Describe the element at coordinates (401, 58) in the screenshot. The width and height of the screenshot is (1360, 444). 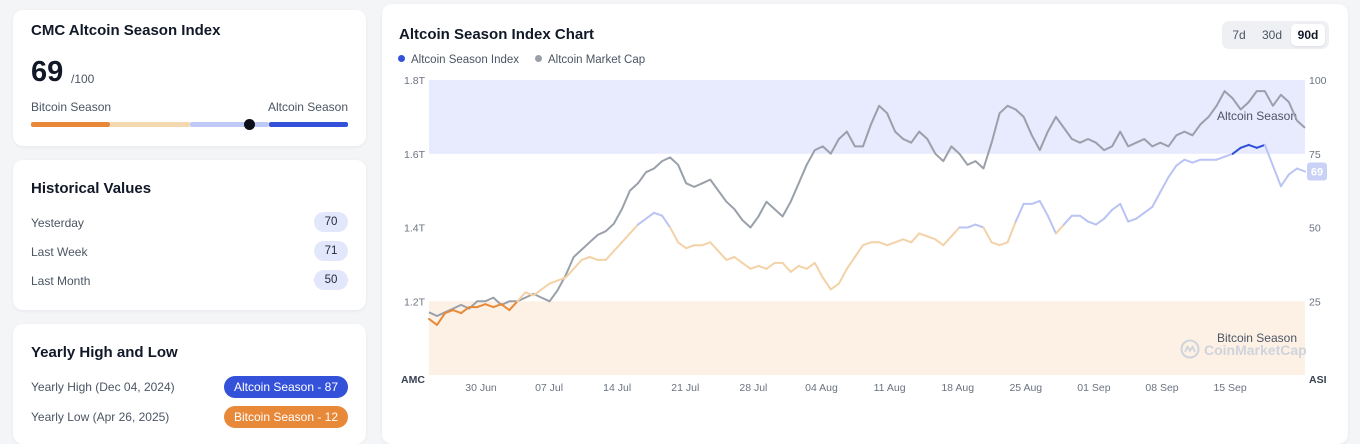
I see `legend-dot-index` at that location.